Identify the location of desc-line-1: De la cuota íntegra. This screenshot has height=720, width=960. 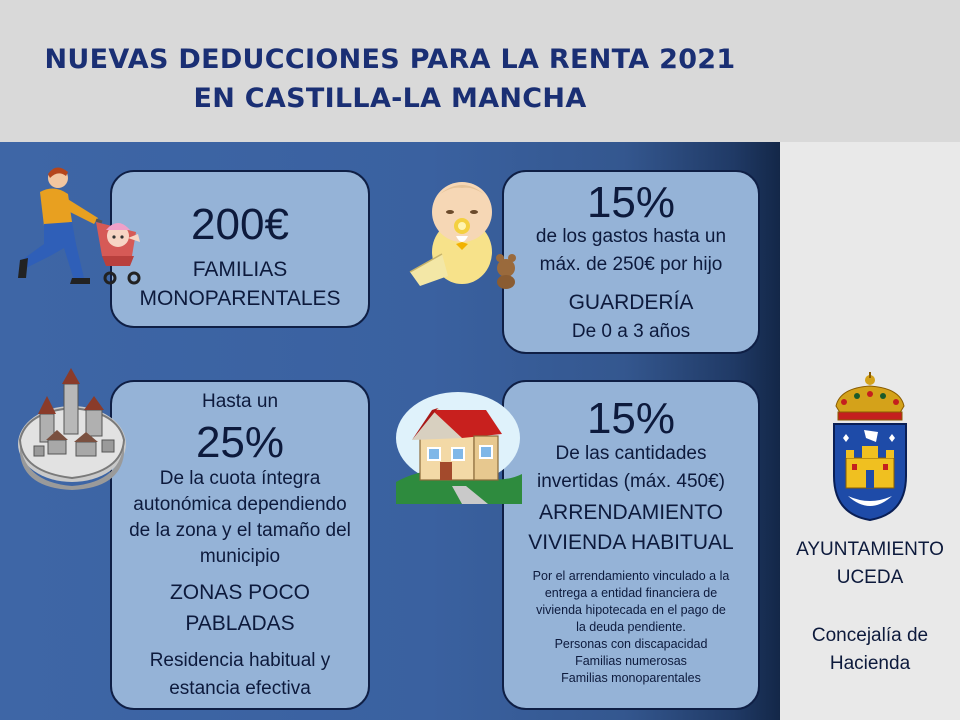
(240, 478).